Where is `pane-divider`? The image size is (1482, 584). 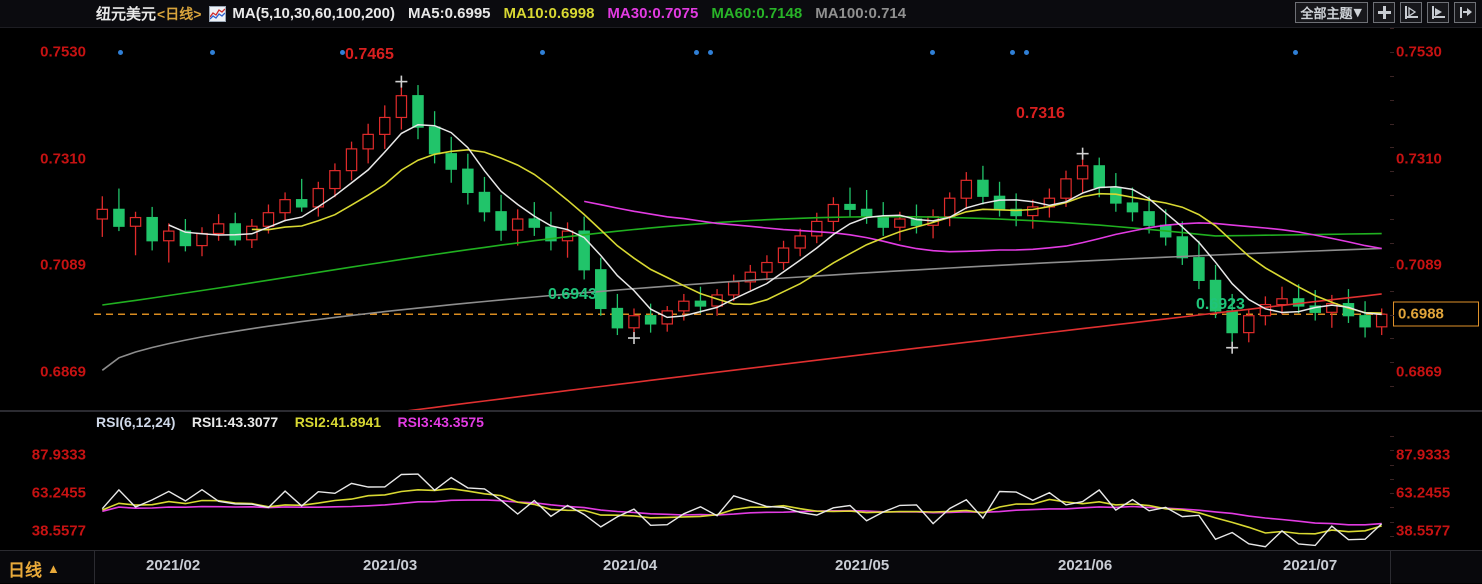 pane-divider is located at coordinates (741, 411).